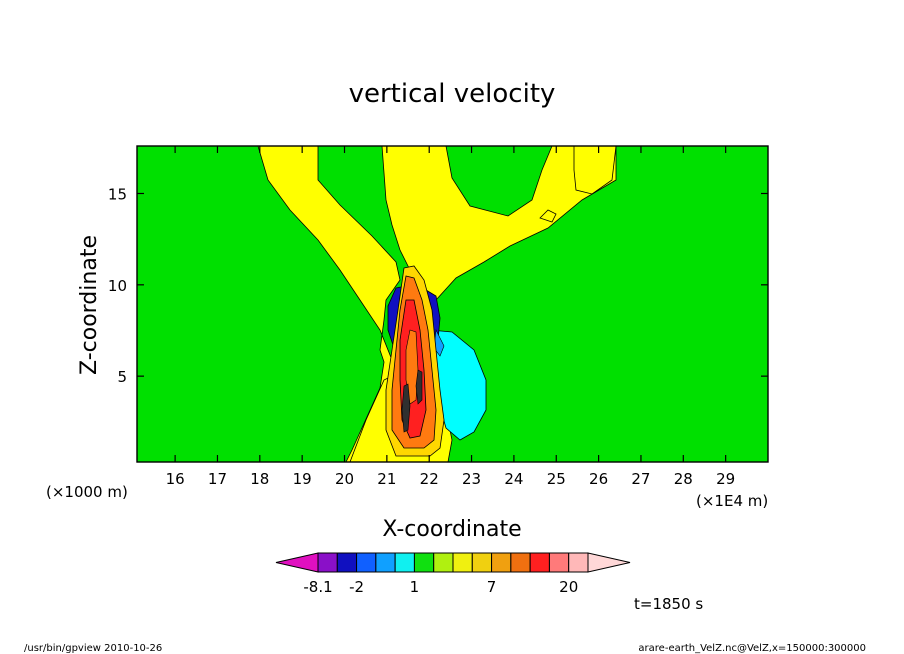 Image resolution: width=904 pixels, height=654 pixels. What do you see at coordinates (492, 587) in the screenshot?
I see `colorbar-label: 7` at bounding box center [492, 587].